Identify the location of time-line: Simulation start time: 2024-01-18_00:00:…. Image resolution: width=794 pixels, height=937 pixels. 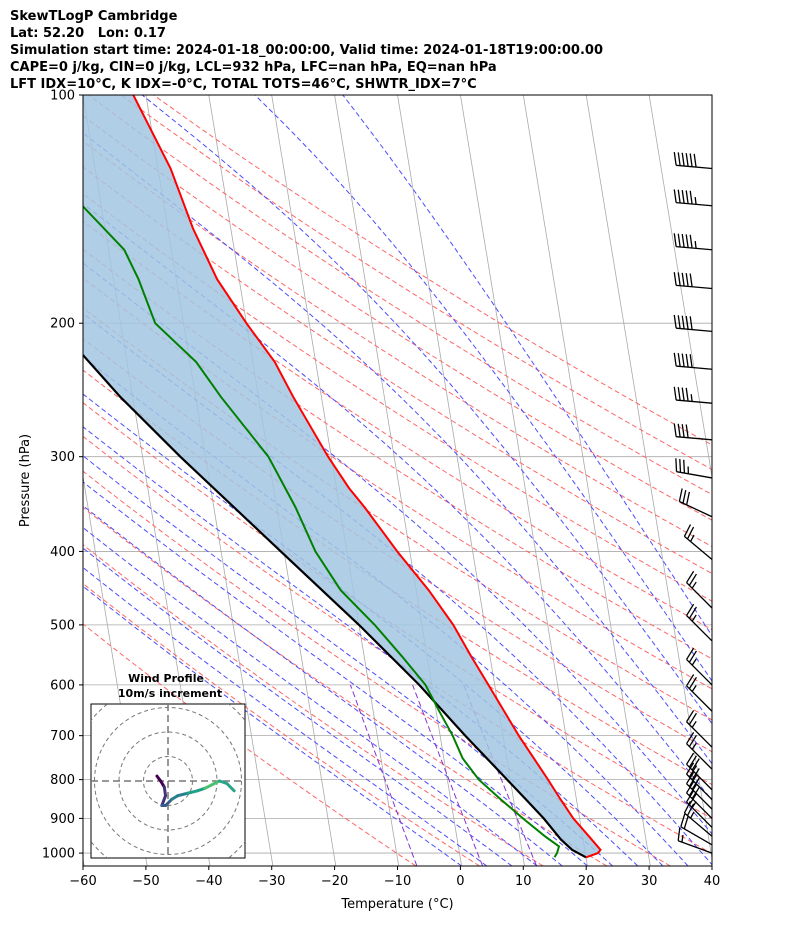
(306, 50).